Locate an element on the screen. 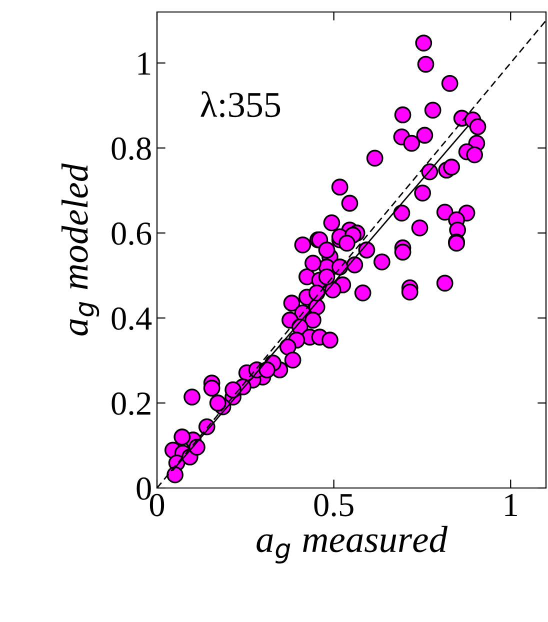 Image resolution: width=548 pixels, height=622 pixels. x-axis-title: a$_{g}$ measured is located at coordinates (352, 545).